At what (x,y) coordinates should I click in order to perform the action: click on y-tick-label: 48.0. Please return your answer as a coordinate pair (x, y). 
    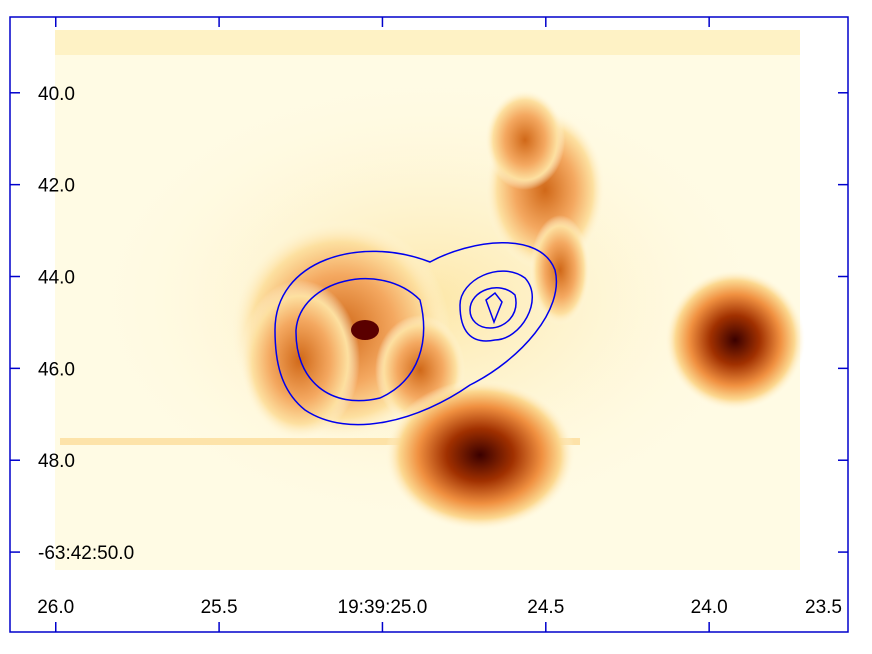
    Looking at the image, I should click on (56, 461).